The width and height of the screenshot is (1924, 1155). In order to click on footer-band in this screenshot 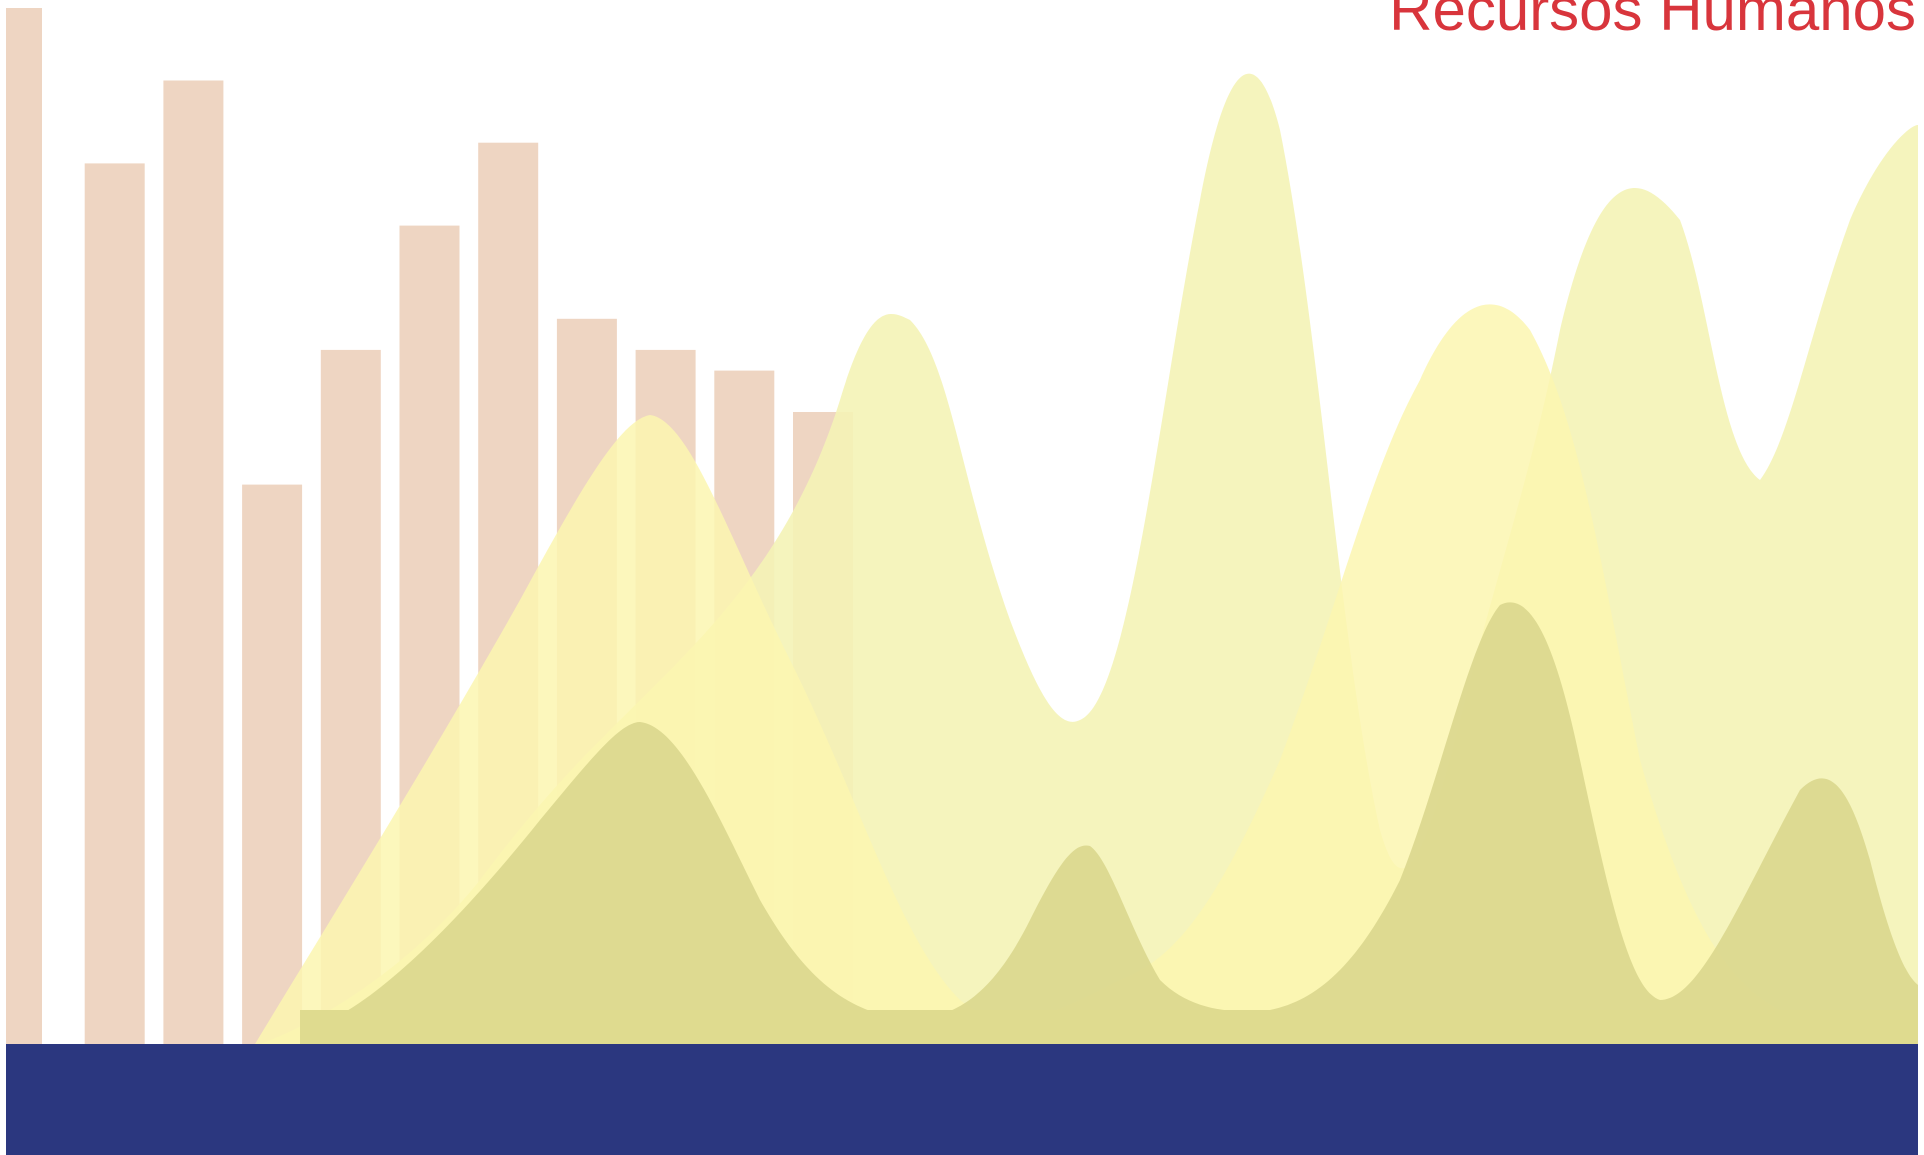, I will do `click(962, 1099)`.